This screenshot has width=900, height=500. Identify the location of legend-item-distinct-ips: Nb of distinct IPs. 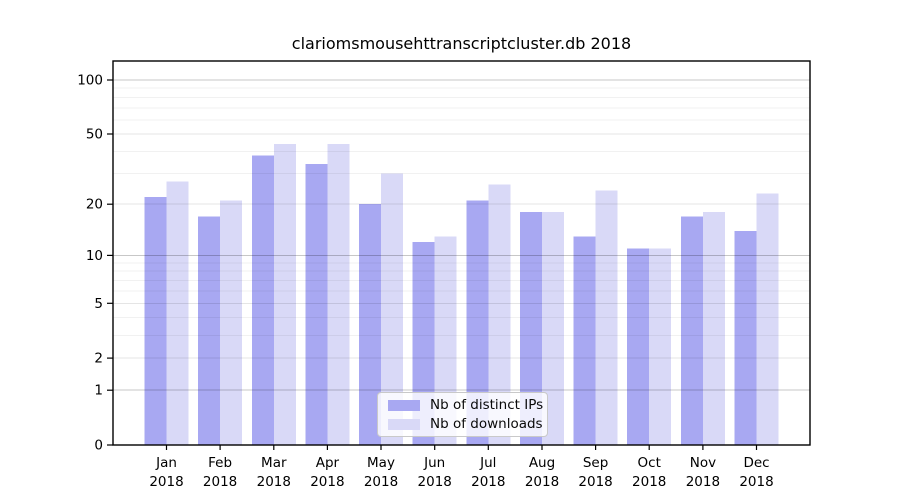
(465, 405).